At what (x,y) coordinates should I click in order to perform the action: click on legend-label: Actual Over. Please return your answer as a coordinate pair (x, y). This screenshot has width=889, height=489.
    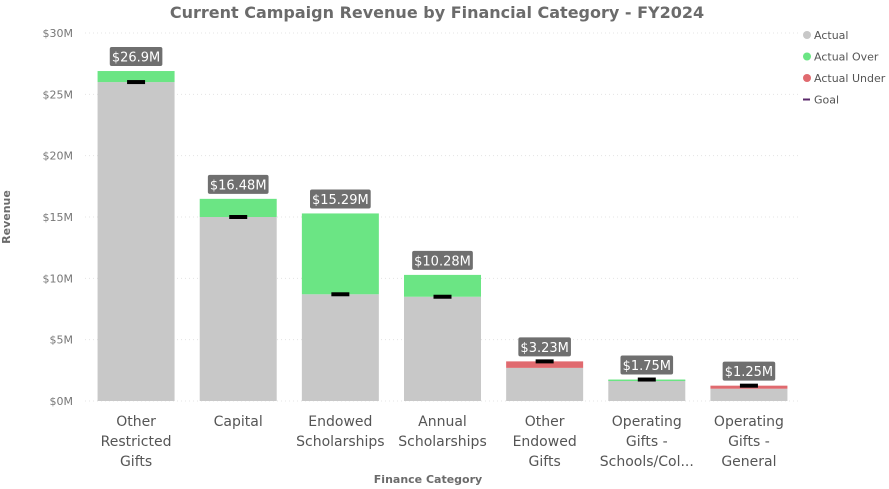
    Looking at the image, I should click on (846, 57).